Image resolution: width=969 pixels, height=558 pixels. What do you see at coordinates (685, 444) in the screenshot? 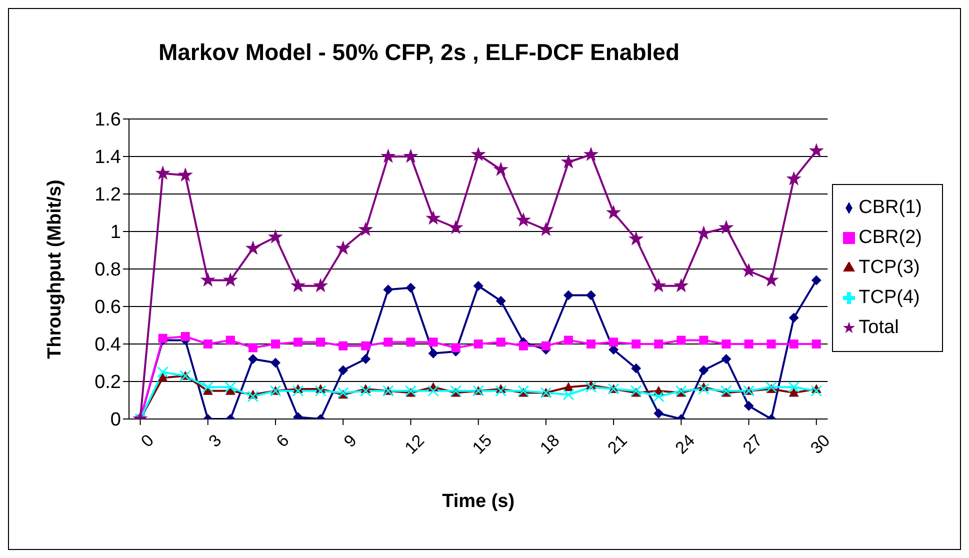
I see `x-tick-label: 24` at bounding box center [685, 444].